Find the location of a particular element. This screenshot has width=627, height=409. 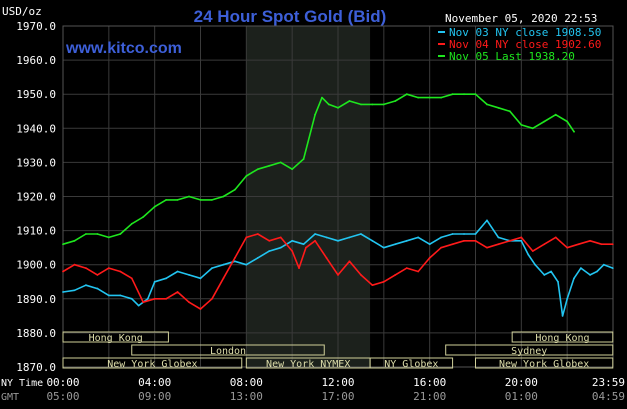

market-session-label: Sydney is located at coordinates (529, 351).